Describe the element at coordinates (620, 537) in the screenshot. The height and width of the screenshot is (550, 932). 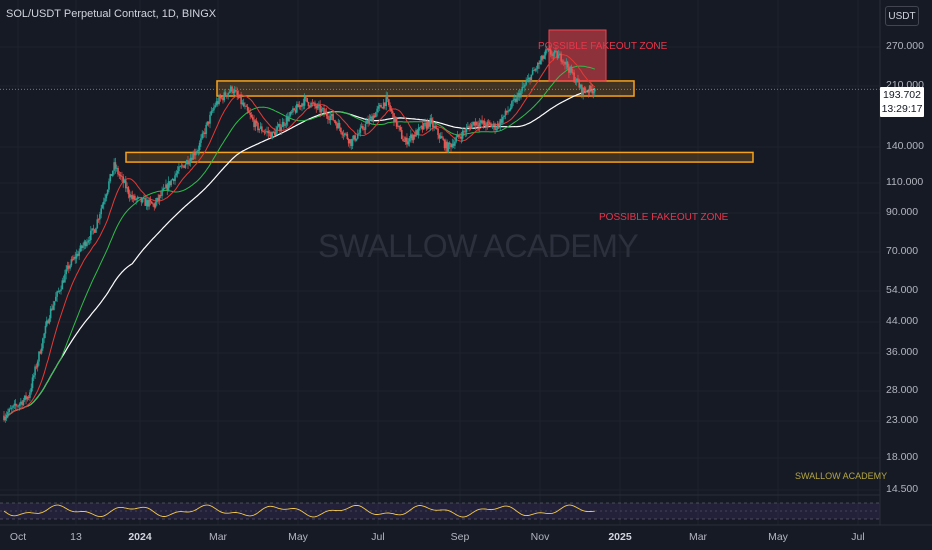
I see `time-label: 2025` at that location.